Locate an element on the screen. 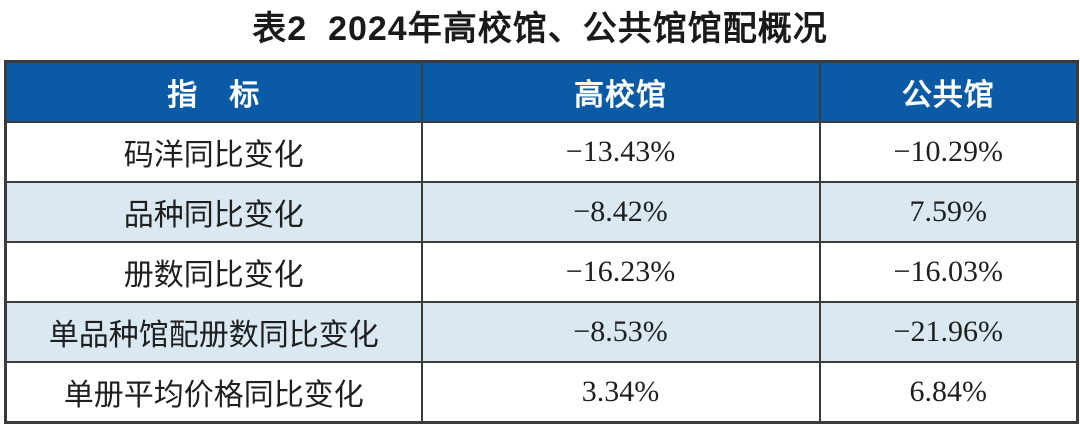  indicator-cell: 码洋同比变化 is located at coordinates (213, 152).